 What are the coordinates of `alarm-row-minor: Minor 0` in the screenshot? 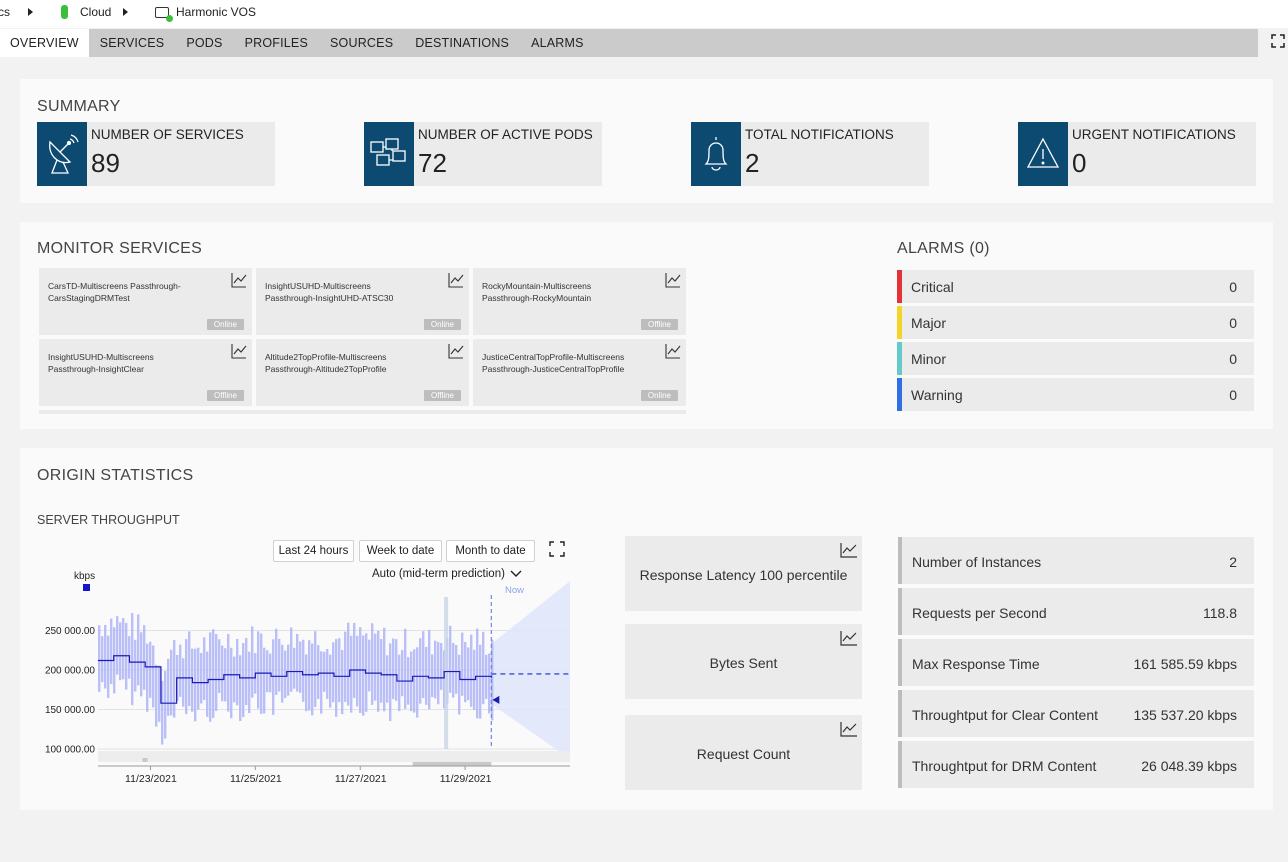 It's located at (1075, 358).